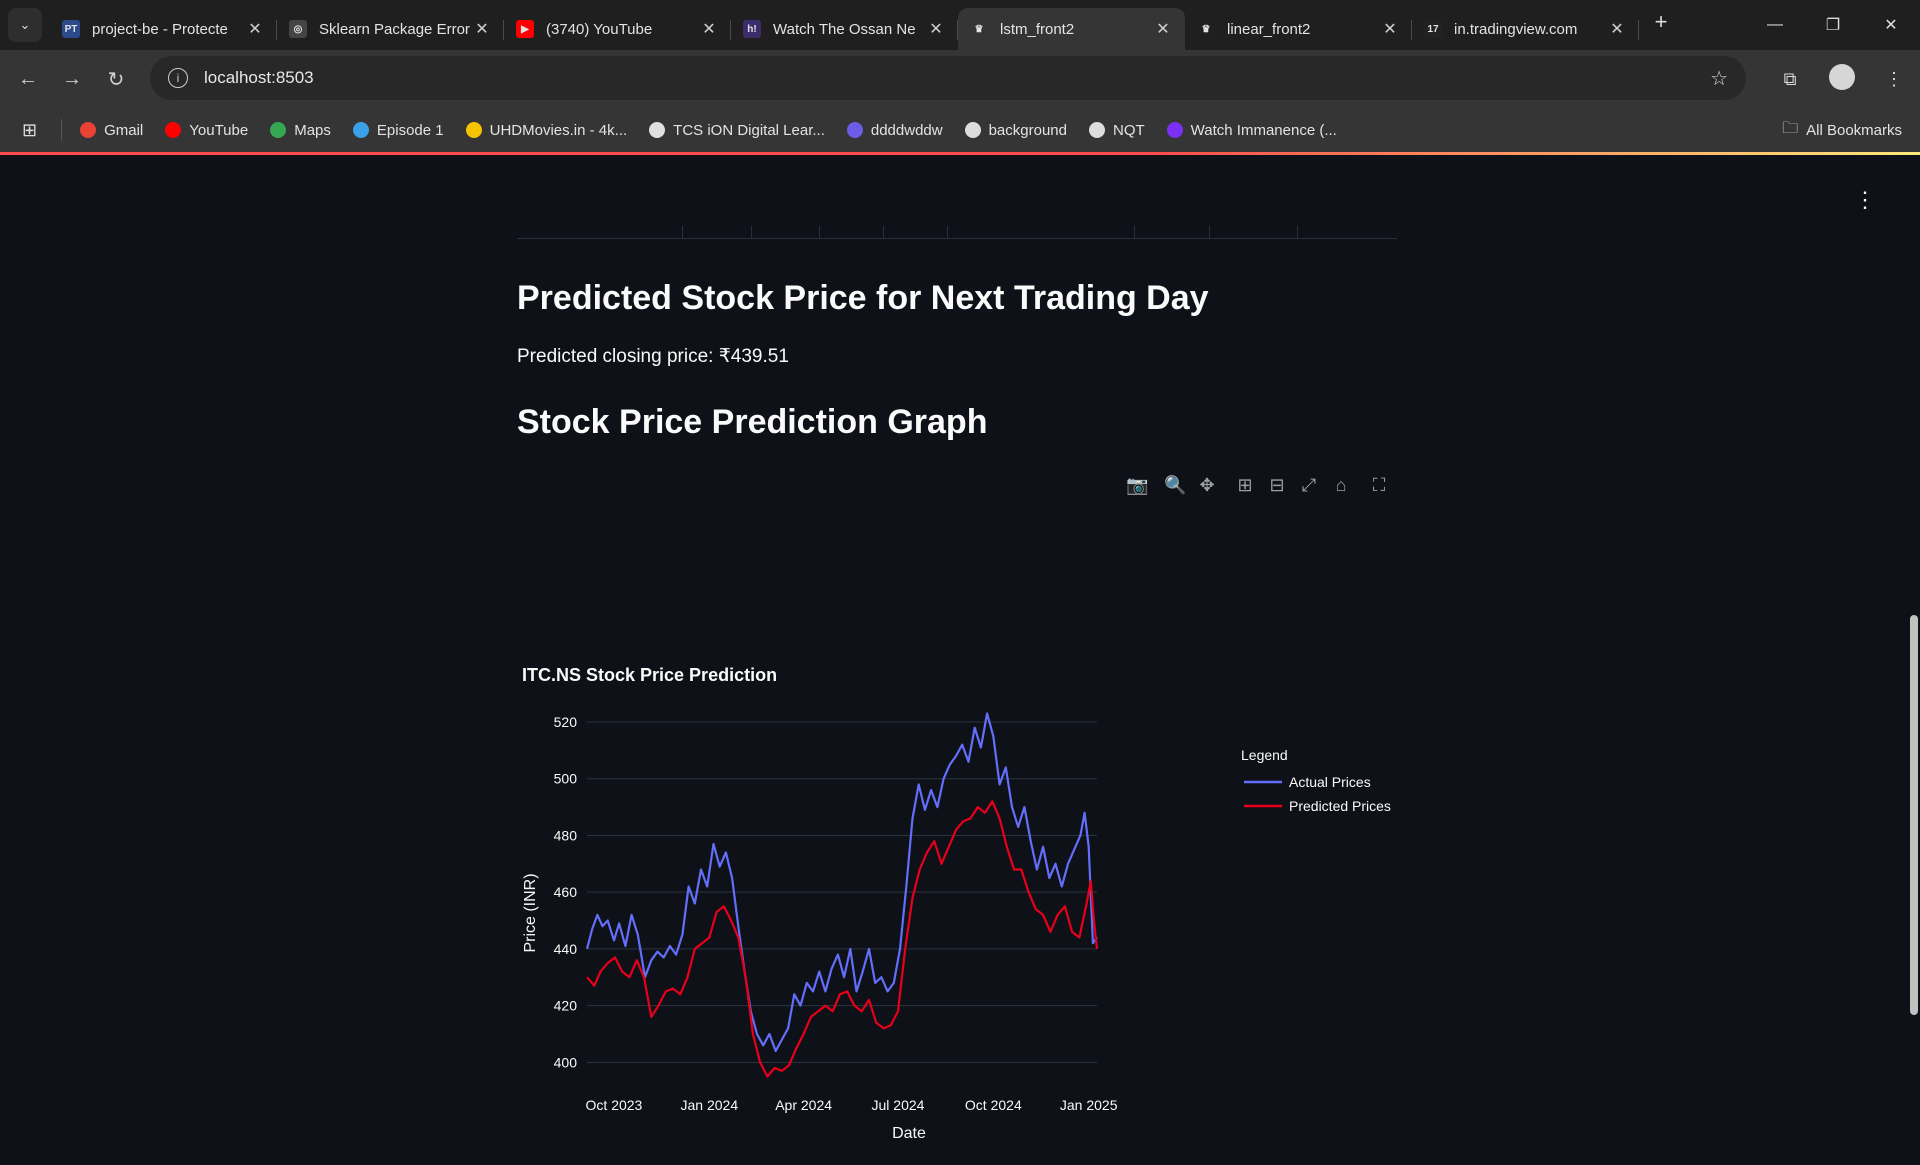 This screenshot has height=1165, width=1920. I want to click on legend-entry: Actual Prices, so click(1330, 782).